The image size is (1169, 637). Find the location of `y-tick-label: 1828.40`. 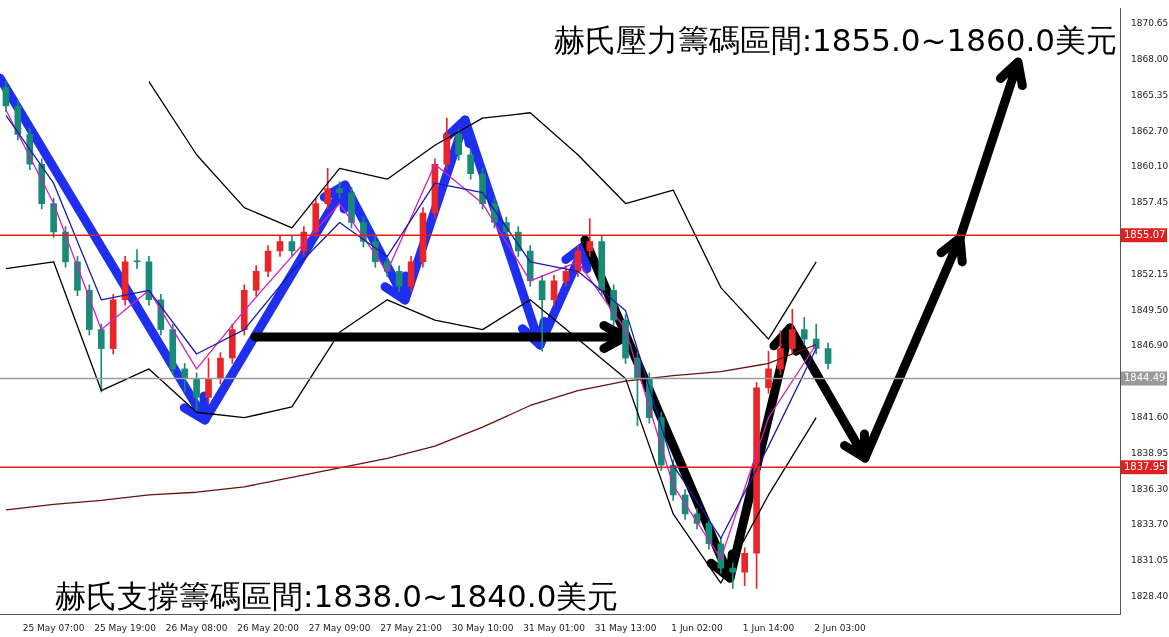

y-tick-label: 1828.40 is located at coordinates (1150, 595).